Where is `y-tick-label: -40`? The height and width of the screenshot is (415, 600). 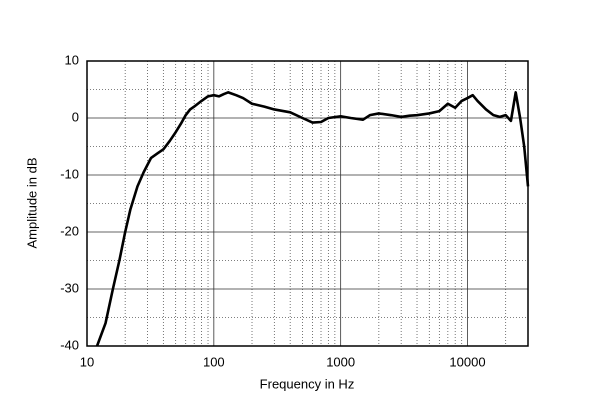 y-tick-label: -40 is located at coordinates (69, 344).